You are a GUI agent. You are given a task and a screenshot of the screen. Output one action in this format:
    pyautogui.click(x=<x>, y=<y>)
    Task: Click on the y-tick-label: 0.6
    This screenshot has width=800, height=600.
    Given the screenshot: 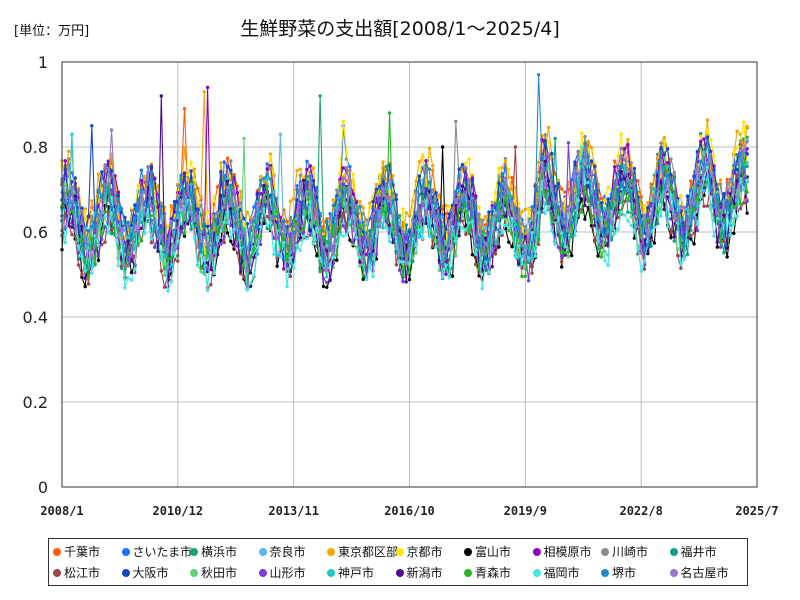 What is the action you would take?
    pyautogui.click(x=35, y=232)
    